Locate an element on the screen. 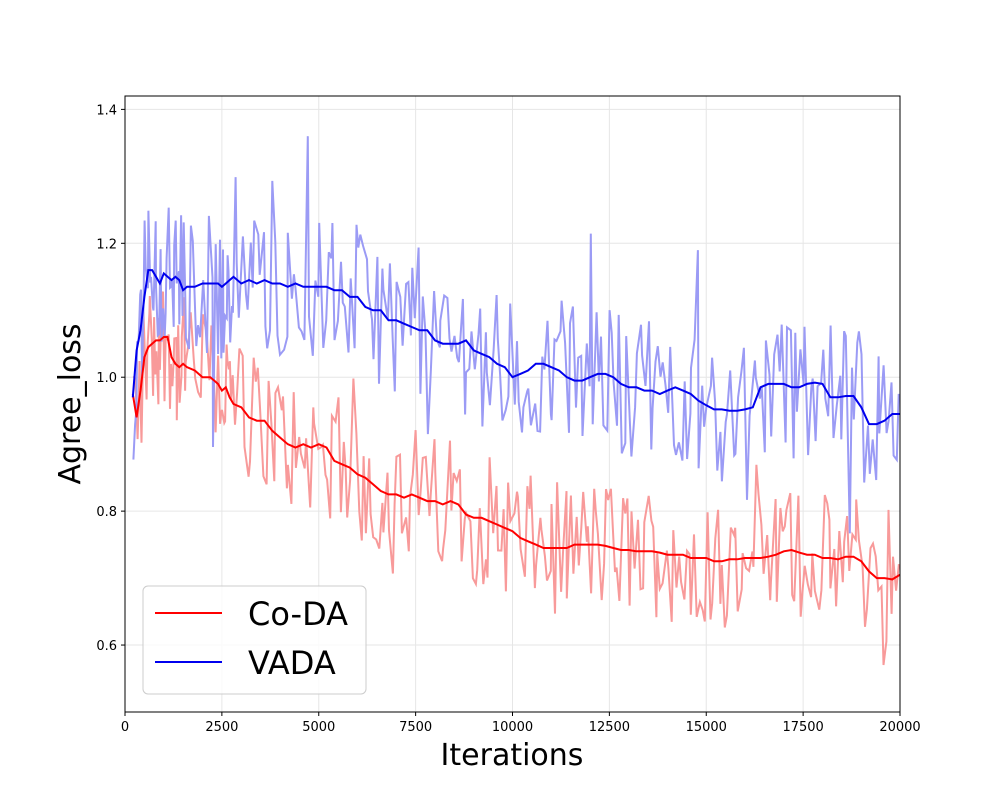 This screenshot has width=1000, height=800. x-tick-label: 0 is located at coordinates (125, 727).